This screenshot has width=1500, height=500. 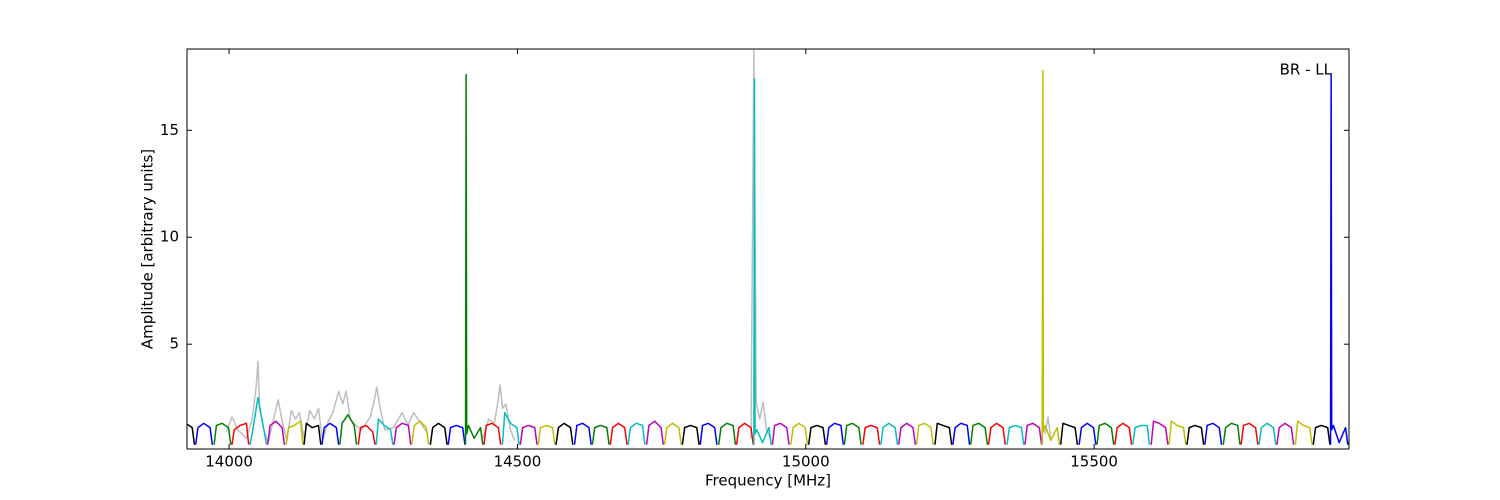 I want to click on x-tick-label: 14500, so click(x=518, y=462).